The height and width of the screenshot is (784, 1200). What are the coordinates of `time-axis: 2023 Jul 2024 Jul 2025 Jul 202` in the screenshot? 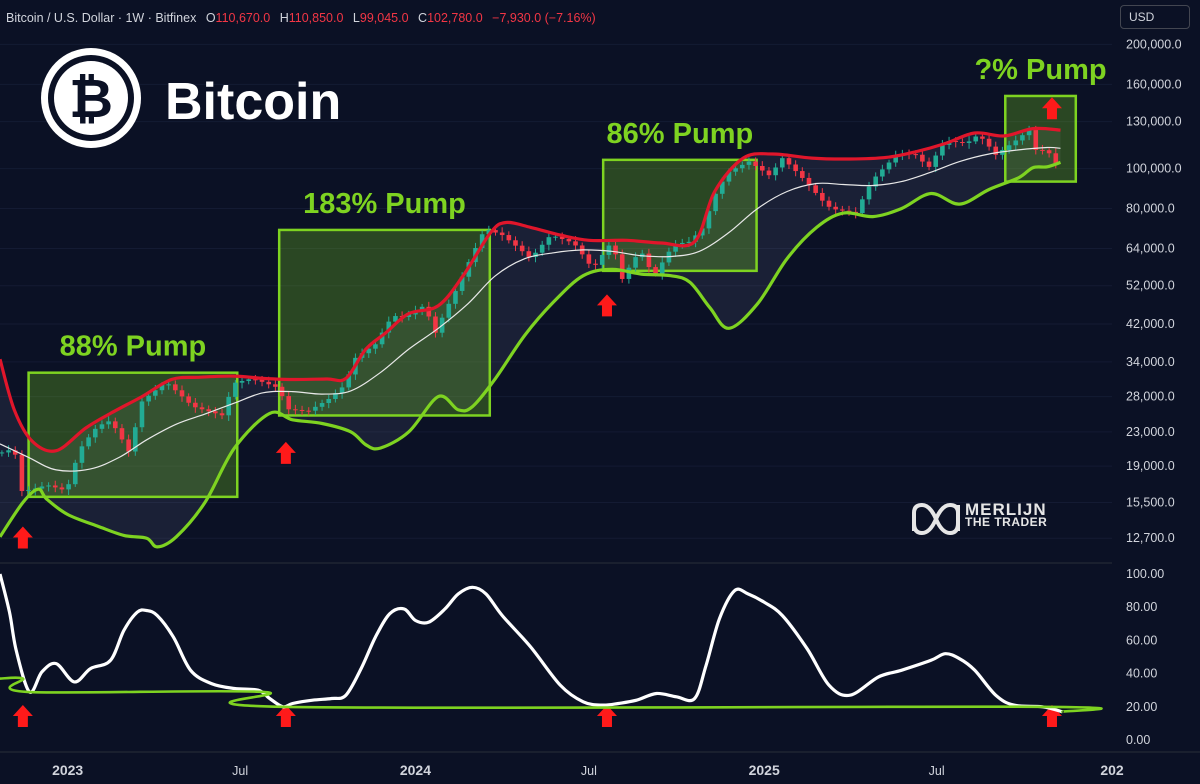 It's located at (600, 764).